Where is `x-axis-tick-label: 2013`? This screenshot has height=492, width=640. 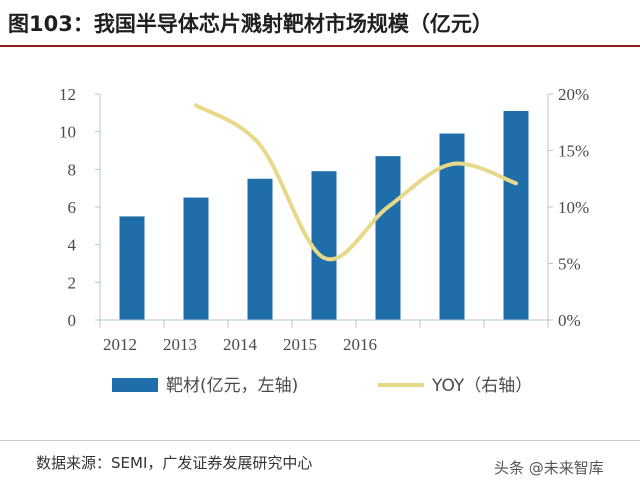
x-axis-tick-label: 2013 is located at coordinates (180, 344).